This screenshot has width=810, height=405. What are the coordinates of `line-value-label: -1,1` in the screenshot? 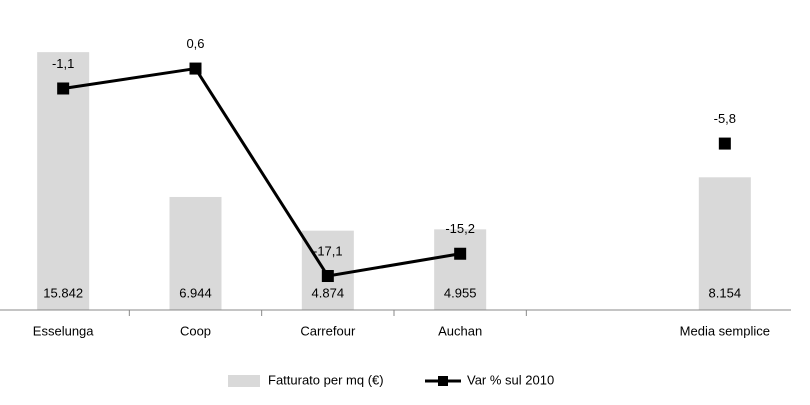 It's located at (63, 63).